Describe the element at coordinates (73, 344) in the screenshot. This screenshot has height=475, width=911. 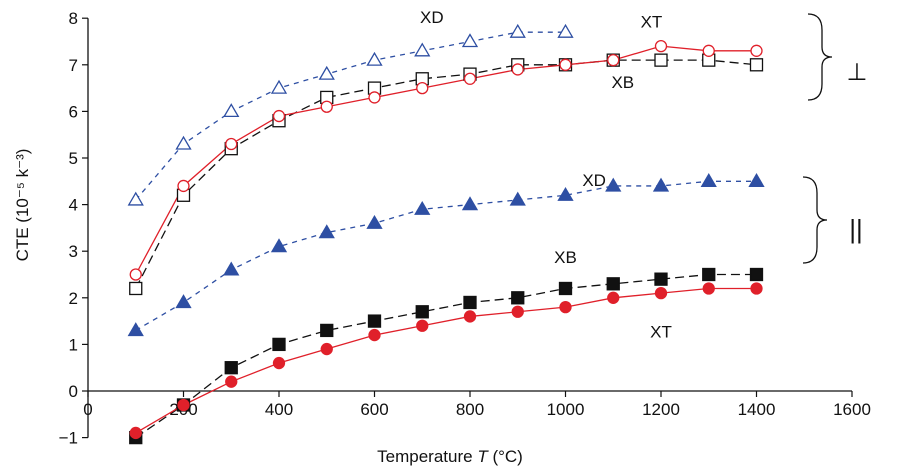
I see `y-tick-label: 1` at that location.